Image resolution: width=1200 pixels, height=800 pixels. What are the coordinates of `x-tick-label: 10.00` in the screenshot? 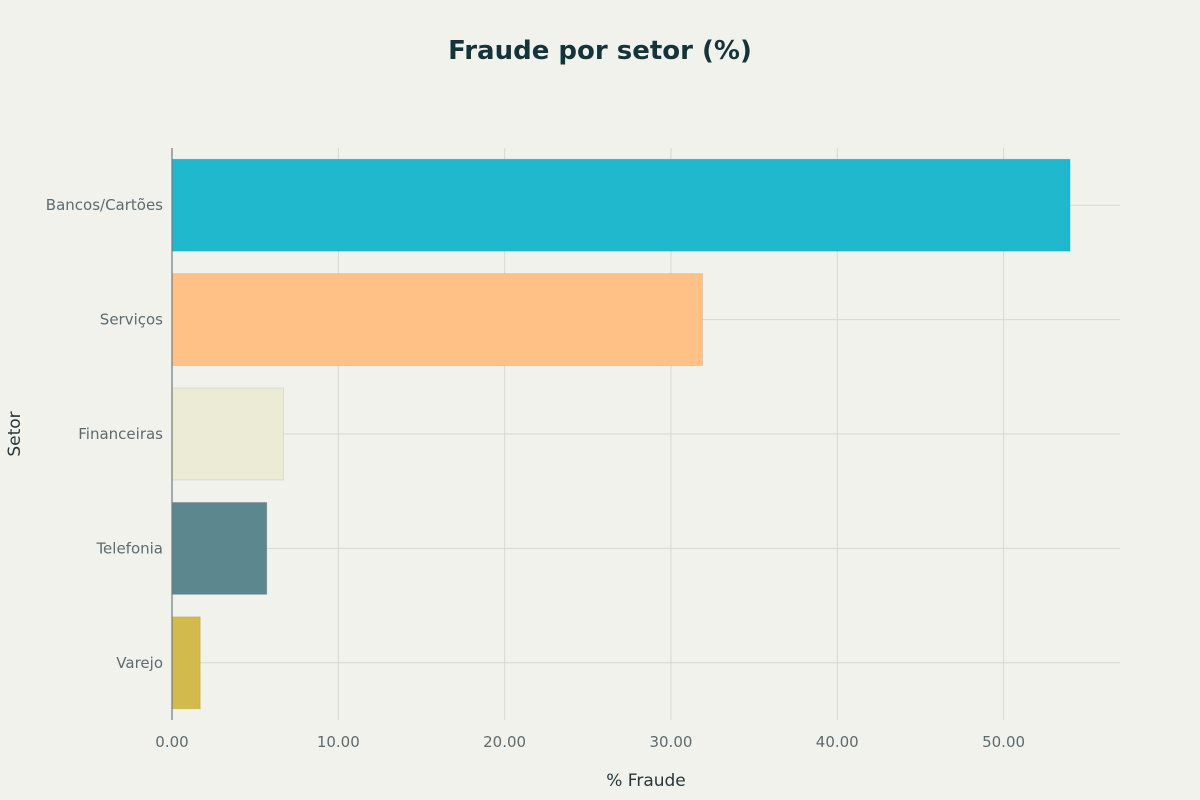 It's located at (338, 742).